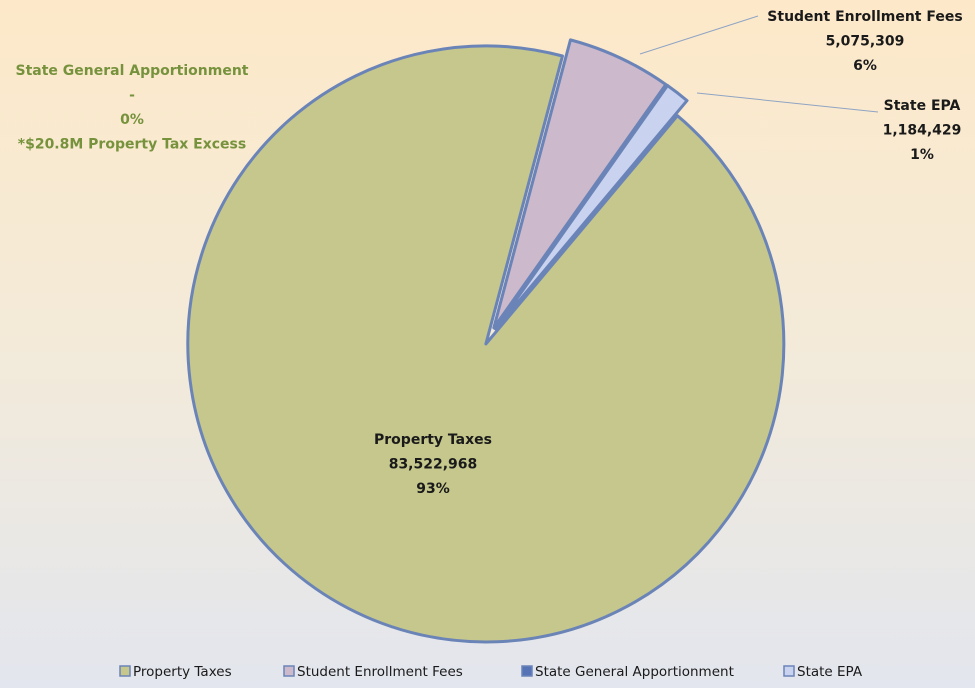 The width and height of the screenshot is (975, 688). I want to click on data-label: Property Taxes, so click(433, 440).